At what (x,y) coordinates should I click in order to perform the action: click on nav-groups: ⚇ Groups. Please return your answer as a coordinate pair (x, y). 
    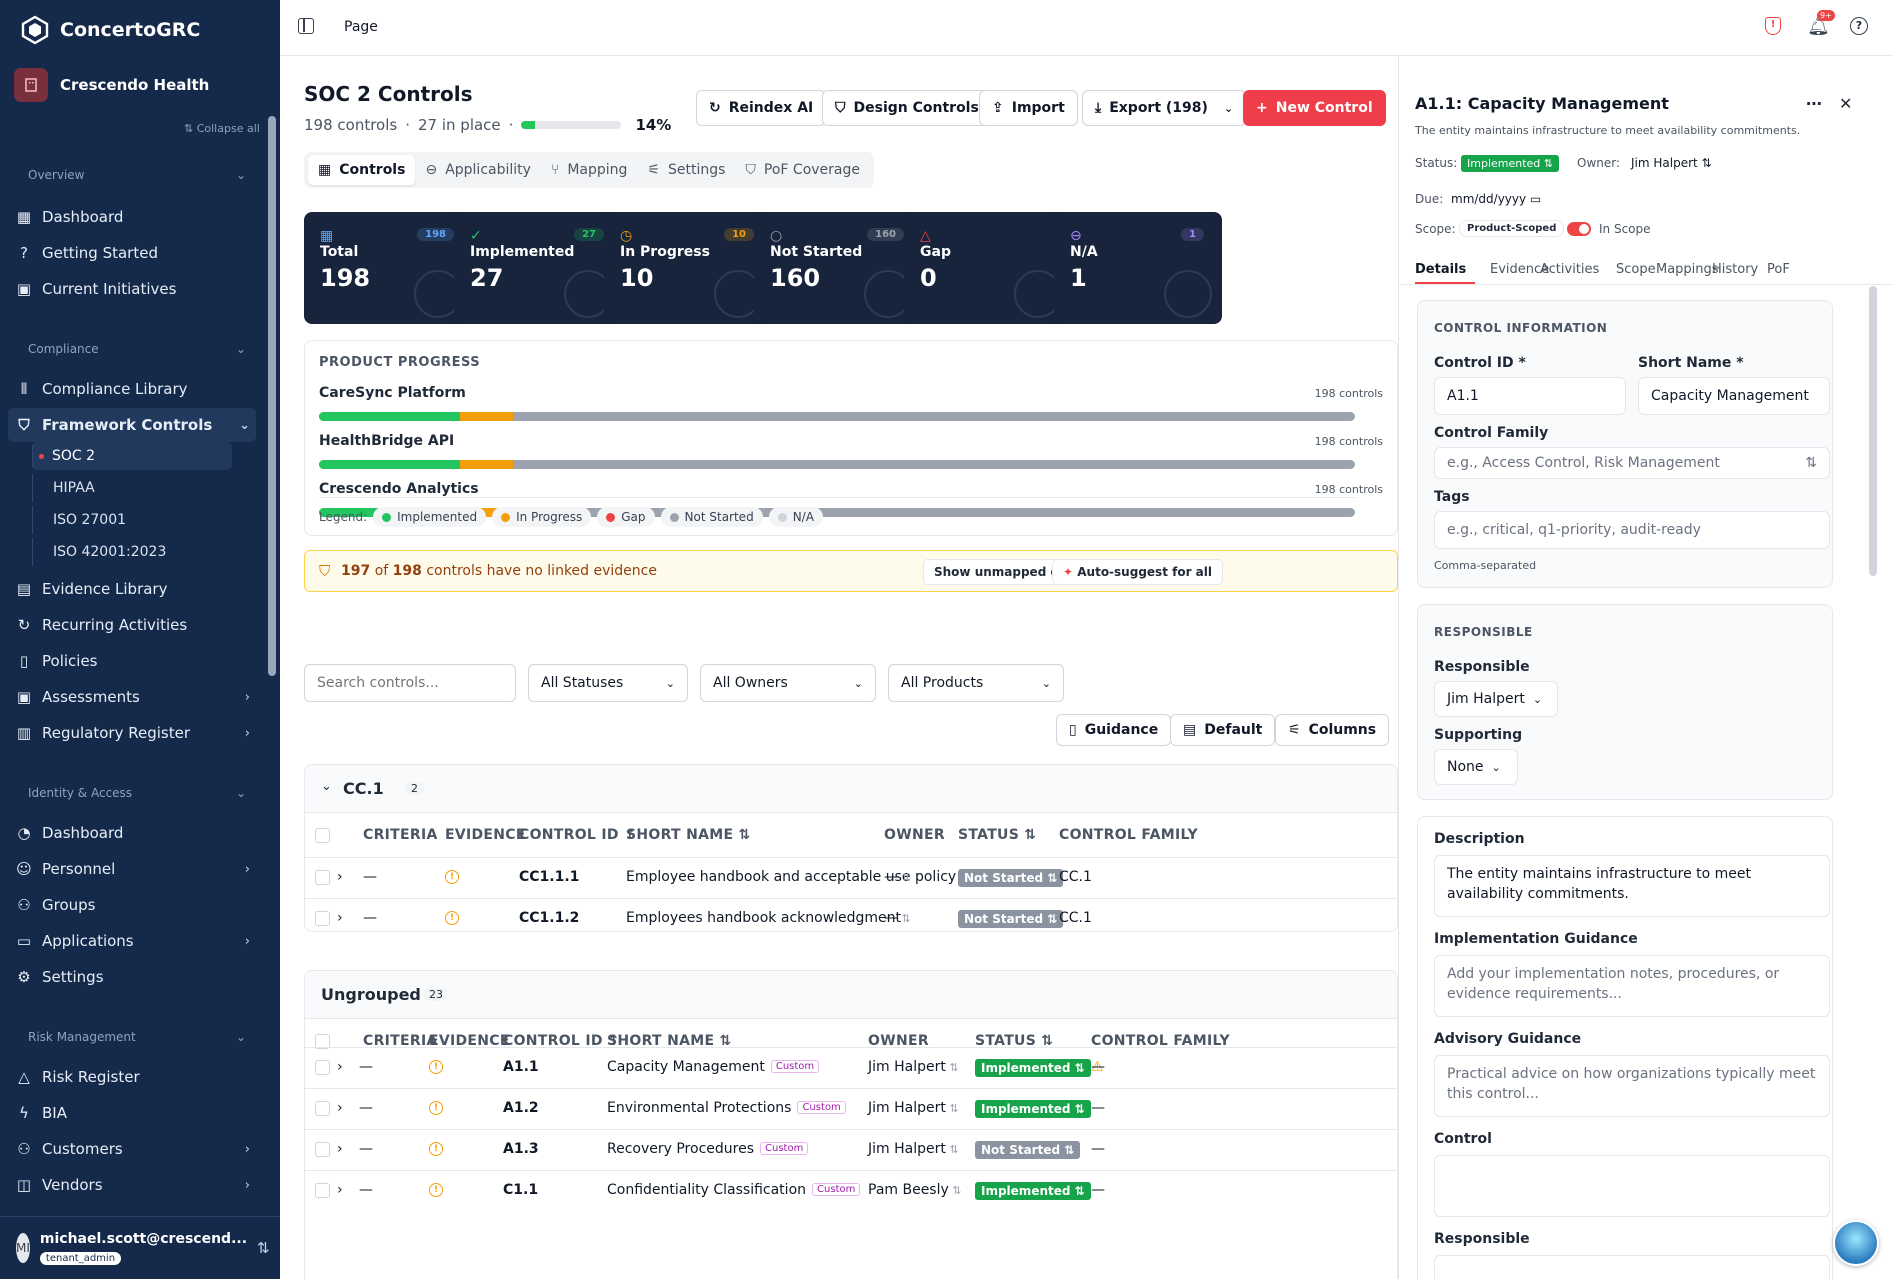
    Looking at the image, I should click on (135, 905).